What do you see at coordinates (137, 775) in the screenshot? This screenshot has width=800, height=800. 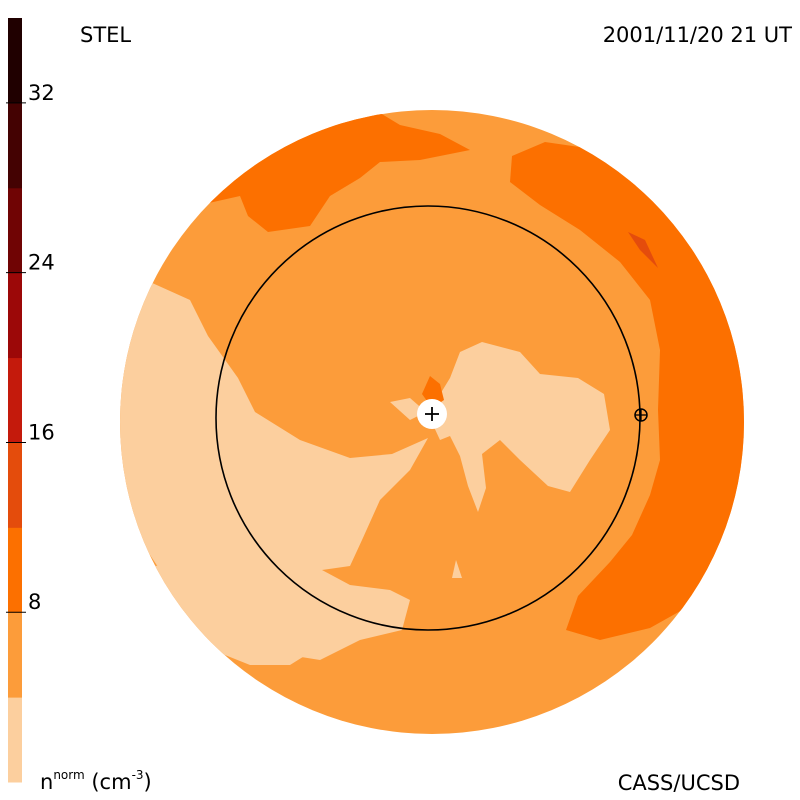 I see `unit-exponent: -3` at bounding box center [137, 775].